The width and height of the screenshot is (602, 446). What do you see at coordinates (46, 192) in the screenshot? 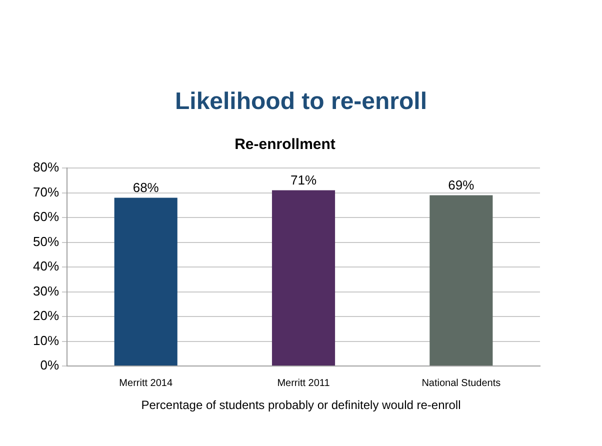
I see `y-tick-label: 70%` at bounding box center [46, 192].